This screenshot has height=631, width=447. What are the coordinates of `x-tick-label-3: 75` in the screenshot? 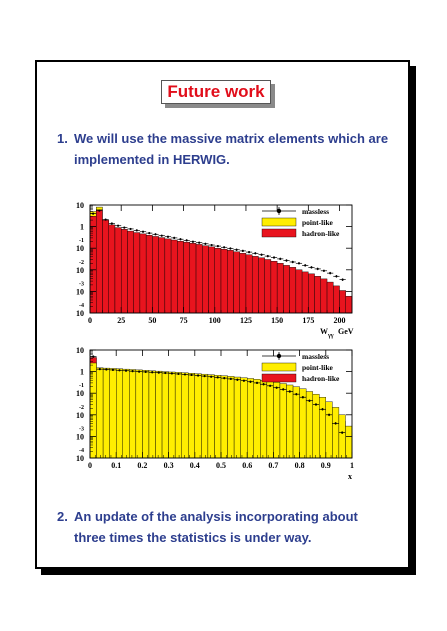 It's located at (184, 320).